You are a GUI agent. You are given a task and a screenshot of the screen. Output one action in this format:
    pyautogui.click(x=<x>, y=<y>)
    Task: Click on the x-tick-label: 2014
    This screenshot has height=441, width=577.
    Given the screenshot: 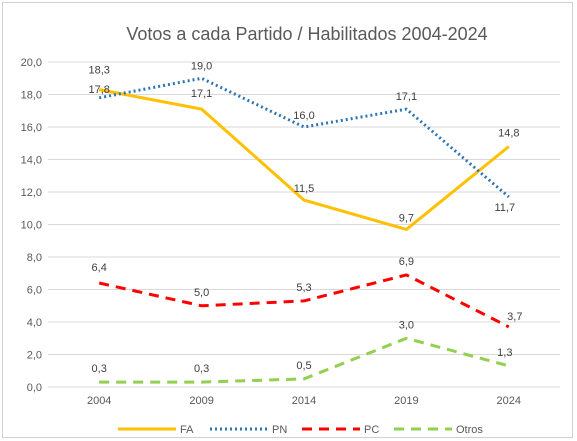 What is the action you would take?
    pyautogui.click(x=304, y=401)
    